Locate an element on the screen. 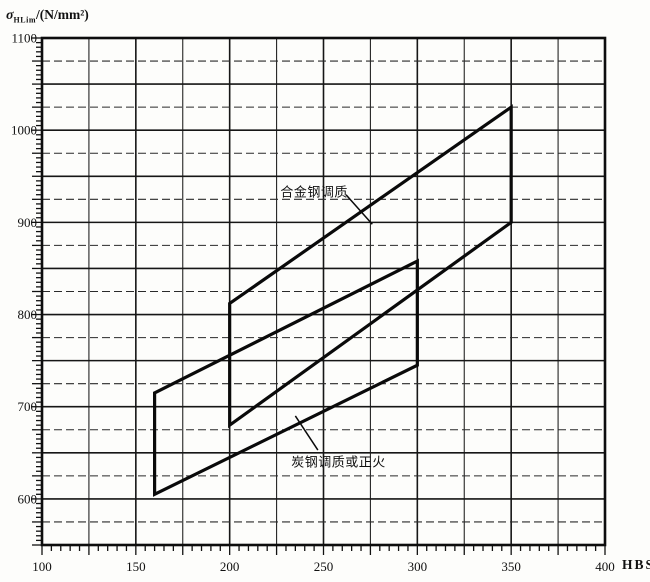 This screenshot has height=582, width=650. x-tick-label: 350 is located at coordinates (511, 566).